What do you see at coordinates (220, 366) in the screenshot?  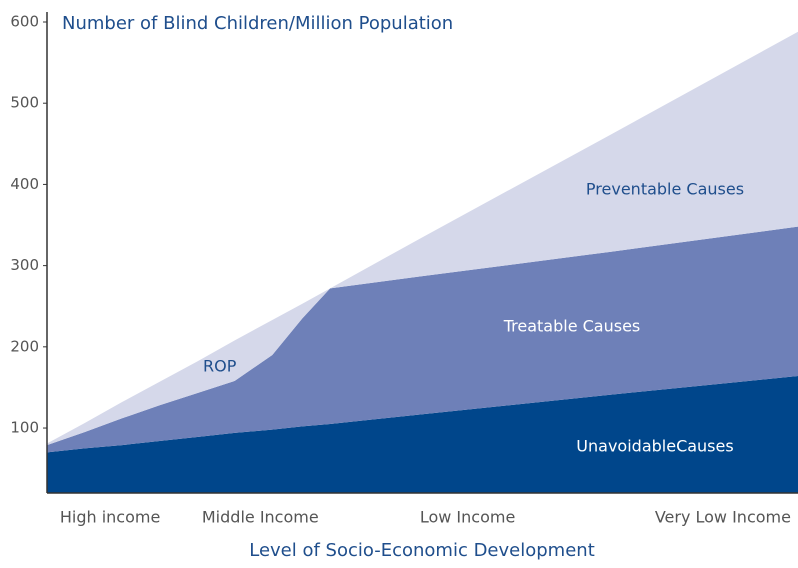 I see `annotation: ROP` at bounding box center [220, 366].